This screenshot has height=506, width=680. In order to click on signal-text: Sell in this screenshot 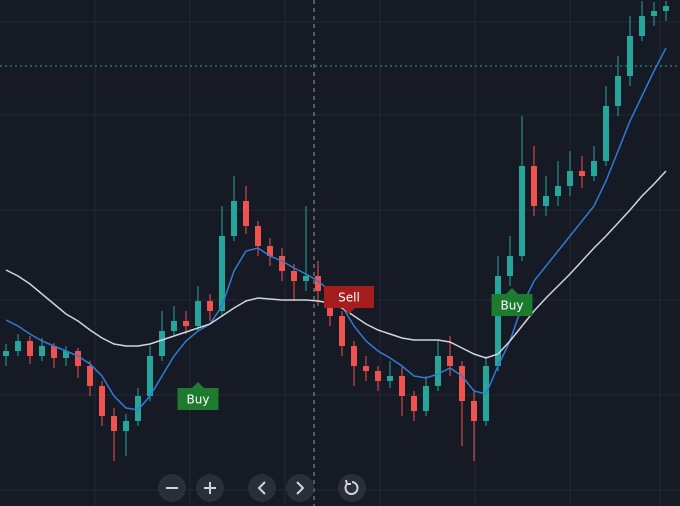, I will do `click(349, 298)`.